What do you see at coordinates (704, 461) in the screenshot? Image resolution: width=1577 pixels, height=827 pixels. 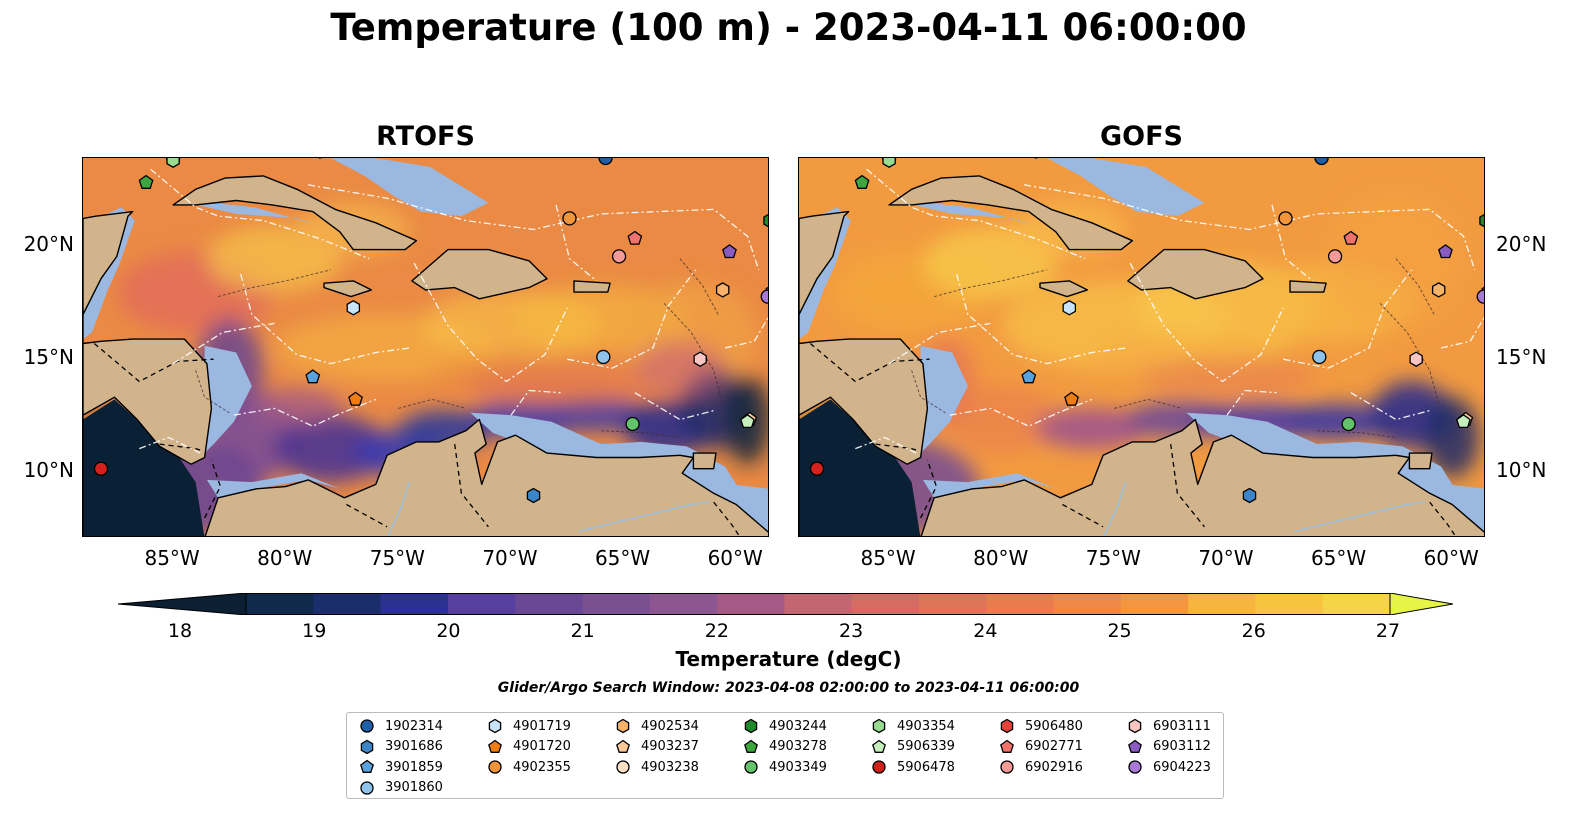 I see `land-trinidad` at bounding box center [704, 461].